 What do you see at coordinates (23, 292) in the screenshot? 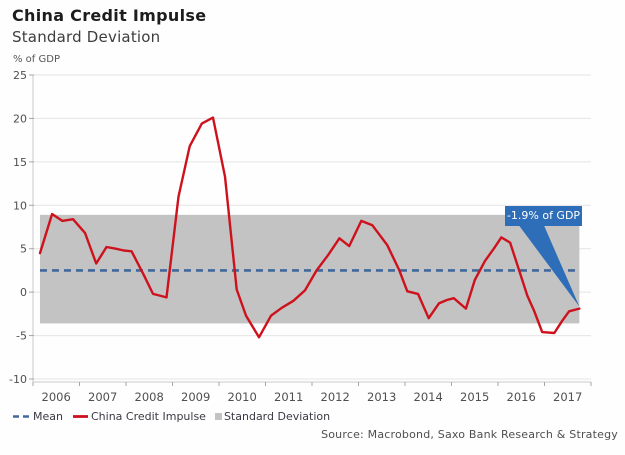
I see `svg-text: 0` at bounding box center [23, 292].